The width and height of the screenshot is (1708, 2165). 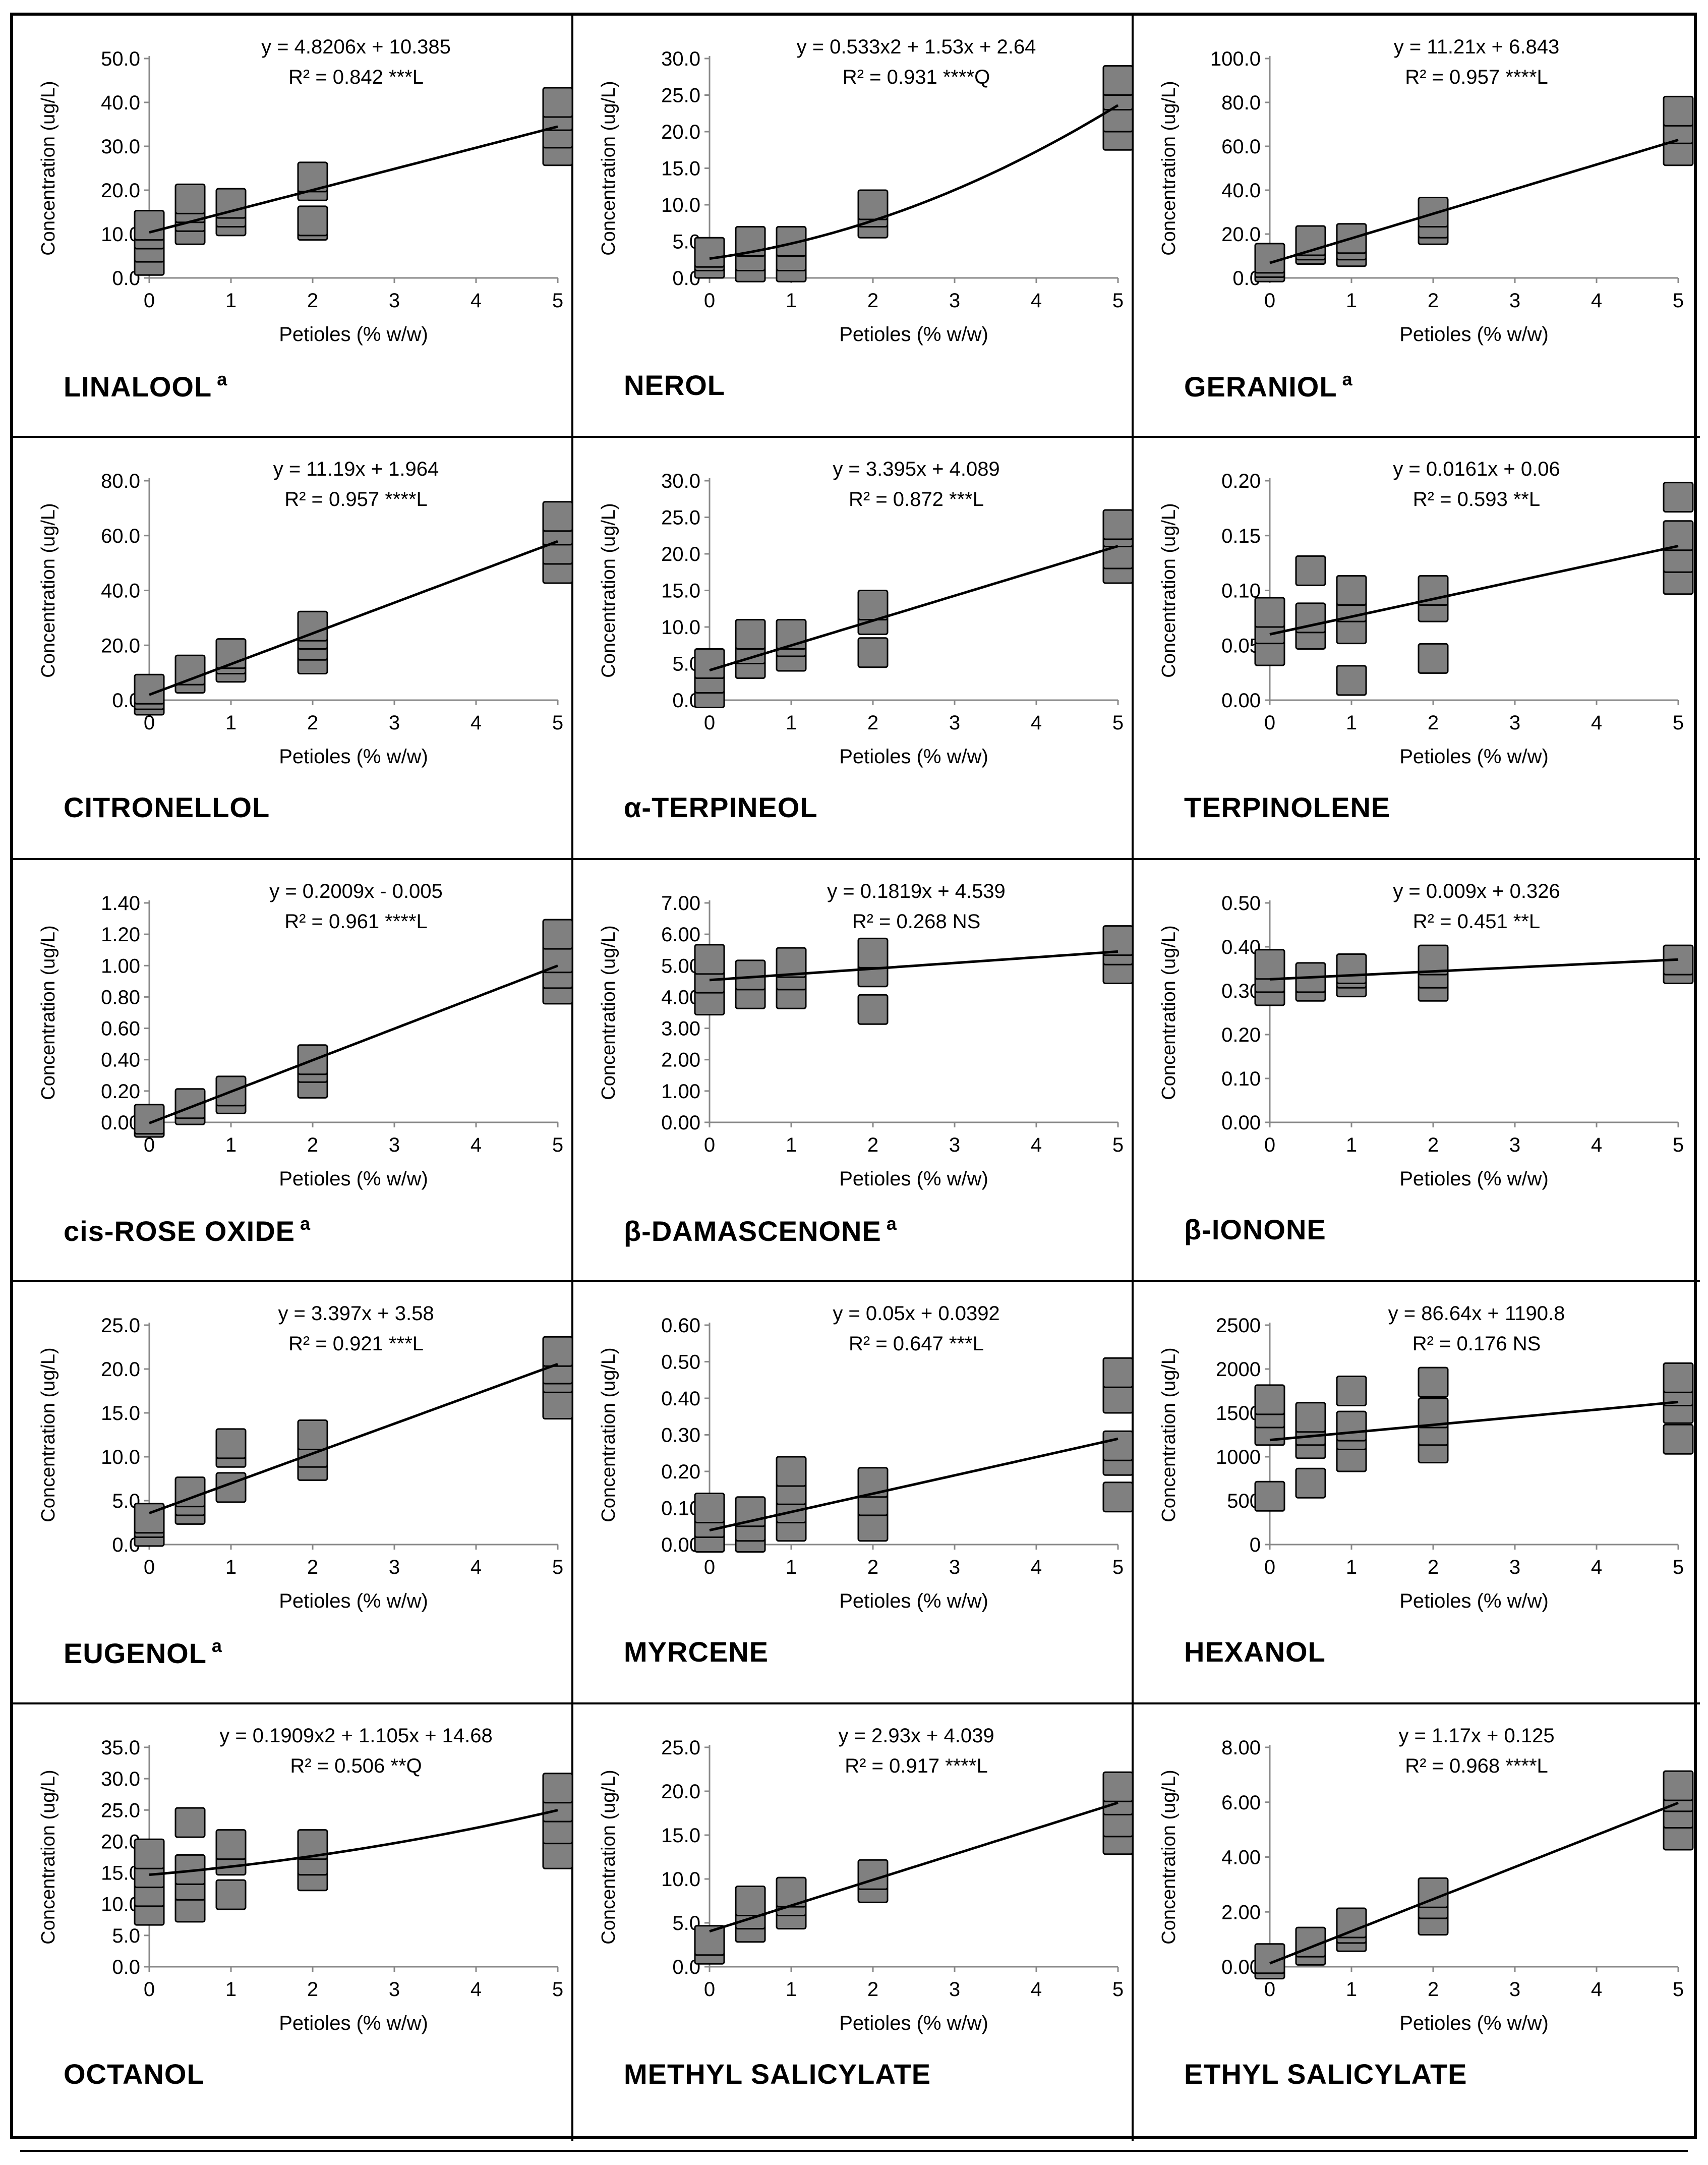 What do you see at coordinates (120, 481) in the screenshot?
I see `y-tick-label: 80.0` at bounding box center [120, 481].